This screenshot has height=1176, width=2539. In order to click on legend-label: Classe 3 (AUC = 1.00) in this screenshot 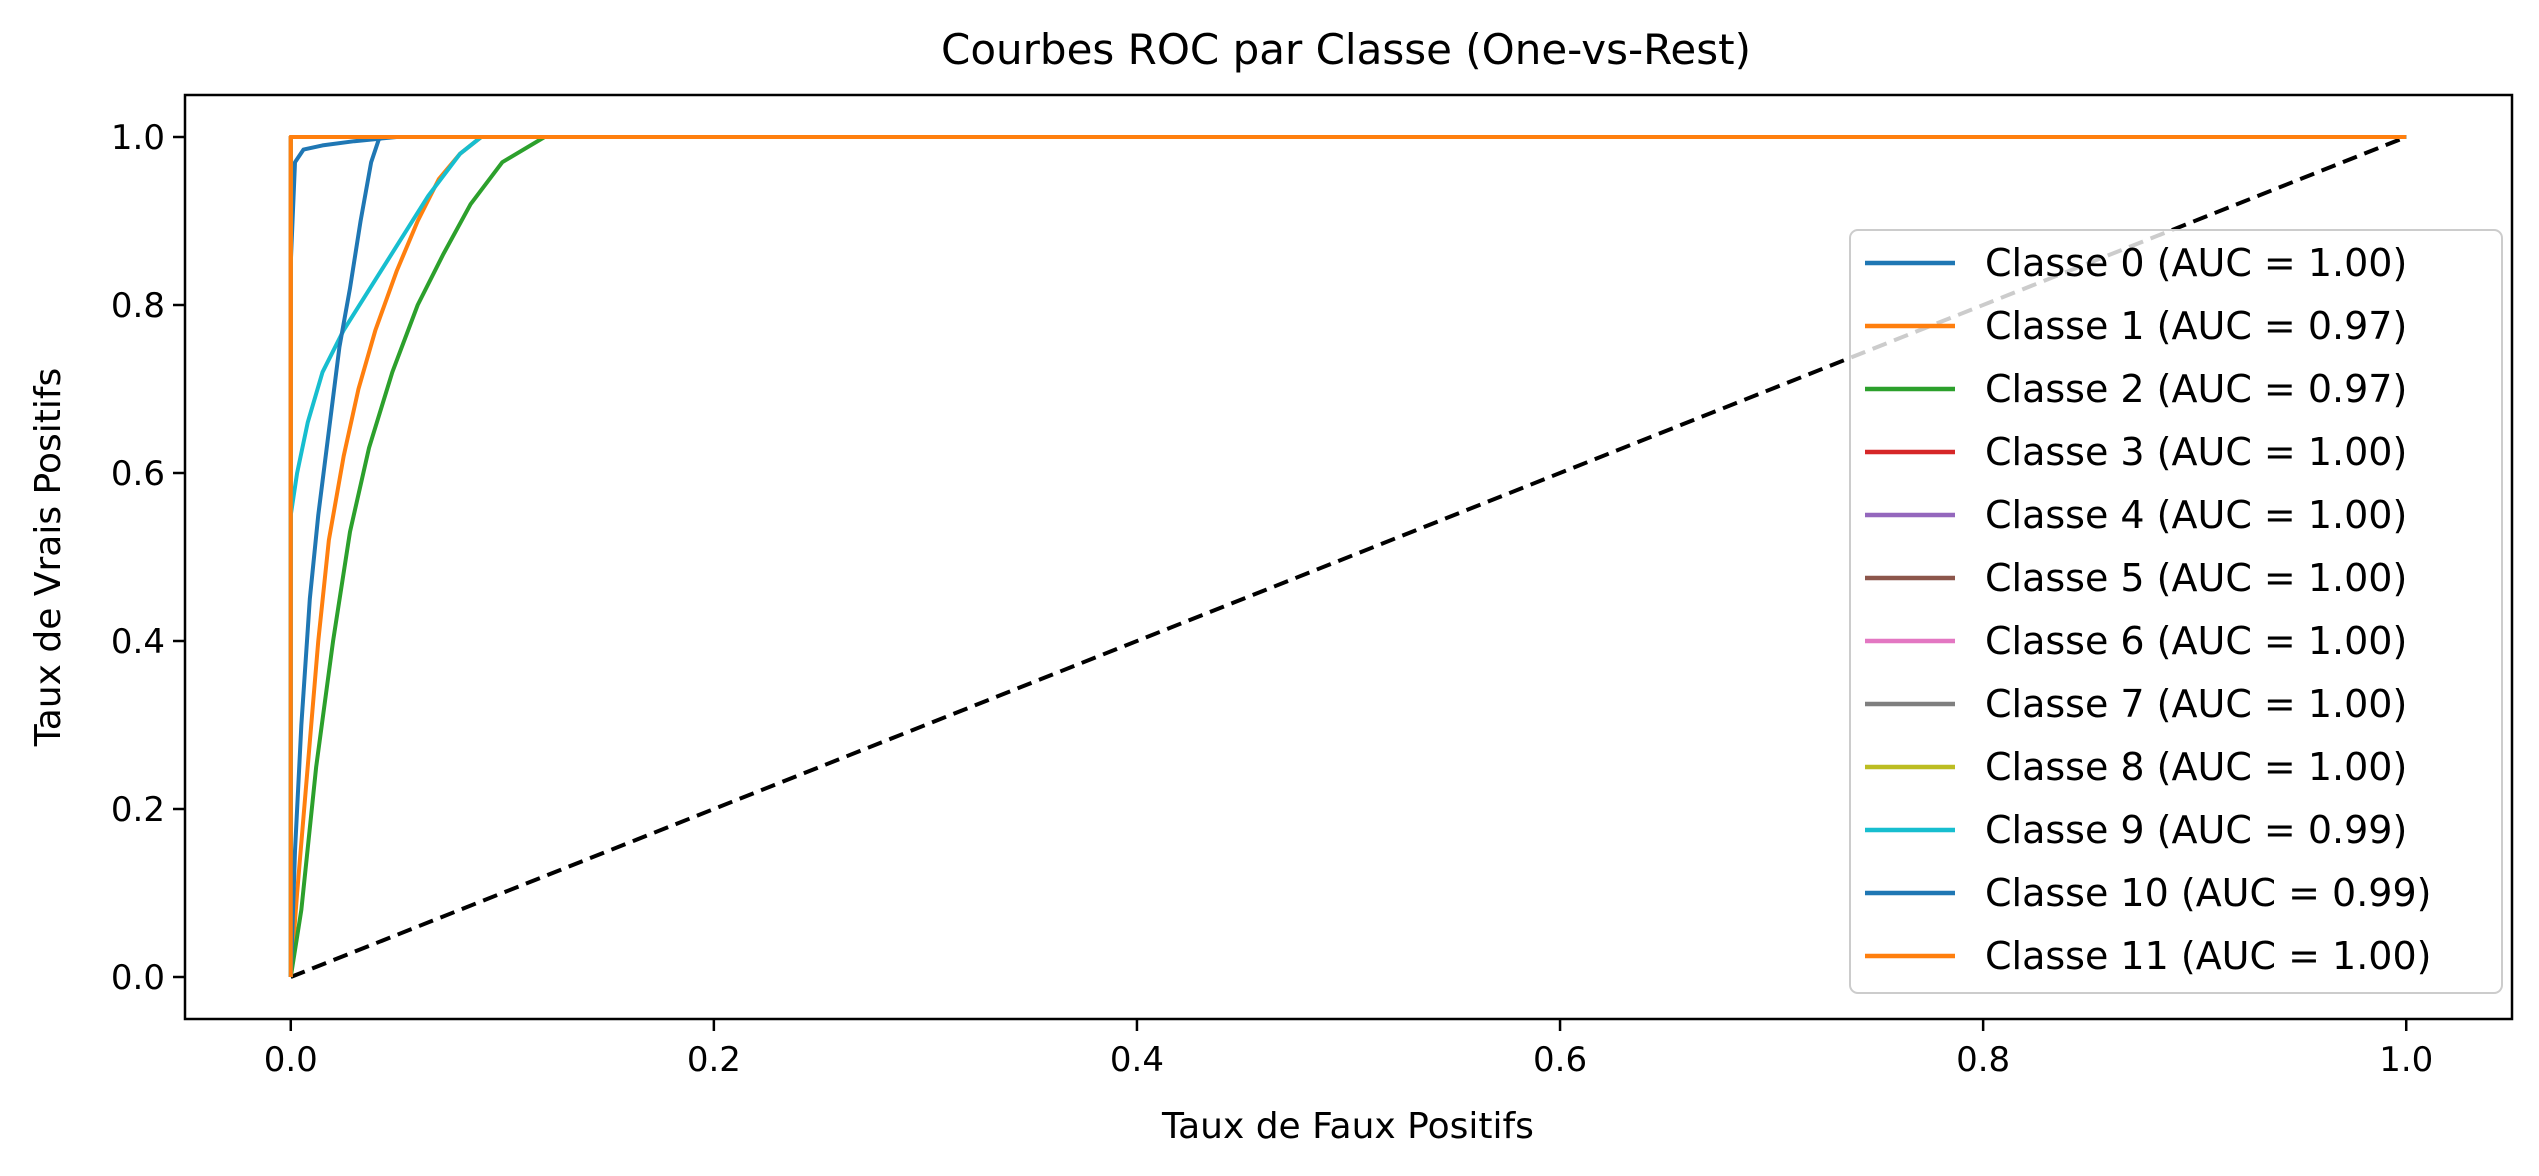, I will do `click(2196, 452)`.